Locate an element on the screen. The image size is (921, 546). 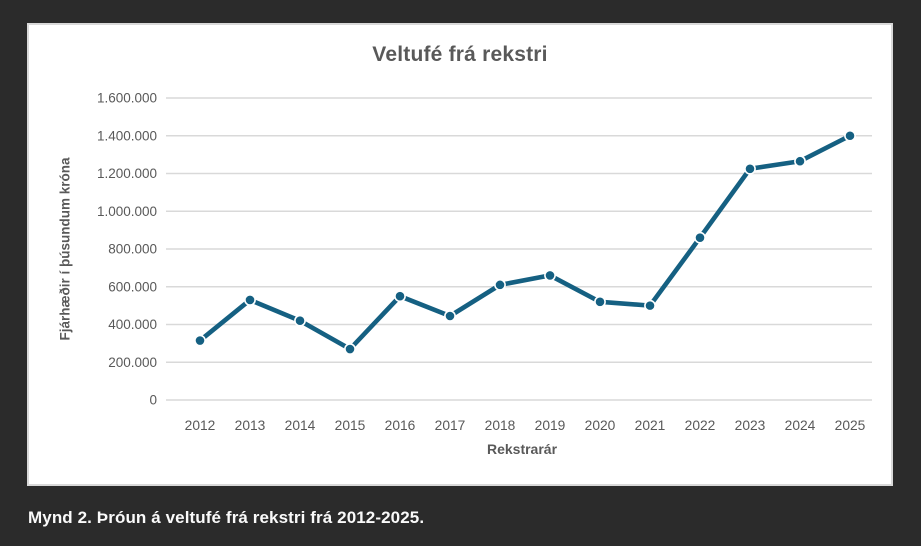
x-tick-label: 2015 is located at coordinates (350, 425).